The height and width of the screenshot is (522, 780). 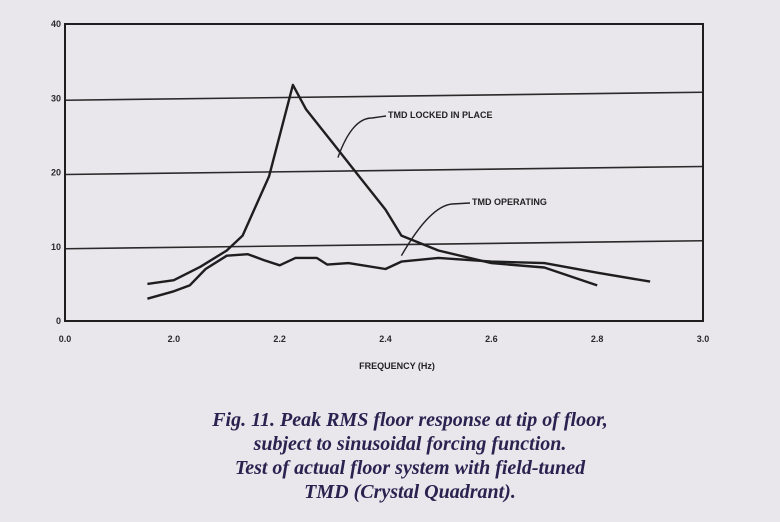 I want to click on caption-line-4: TMD (Crystal Quadrant)., so click(x=410, y=492).